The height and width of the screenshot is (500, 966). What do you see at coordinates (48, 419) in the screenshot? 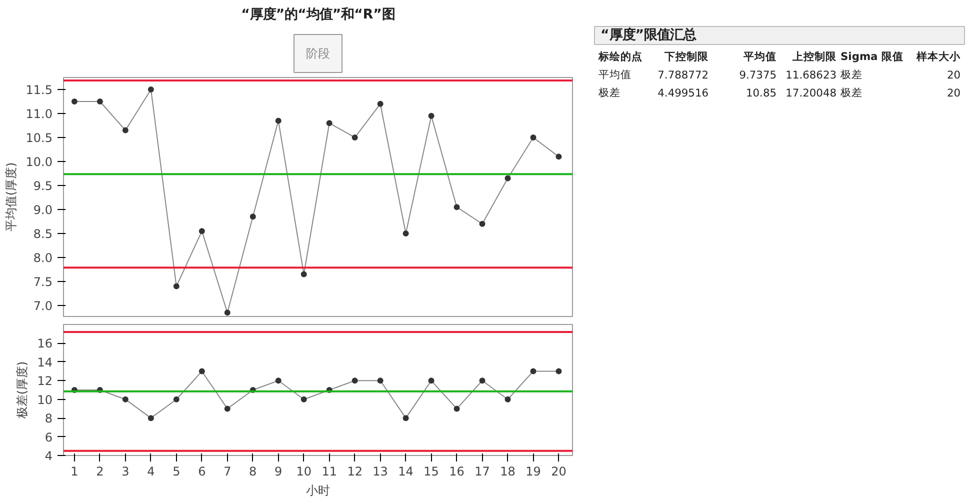
I see `y-tick-label: 8` at bounding box center [48, 419].